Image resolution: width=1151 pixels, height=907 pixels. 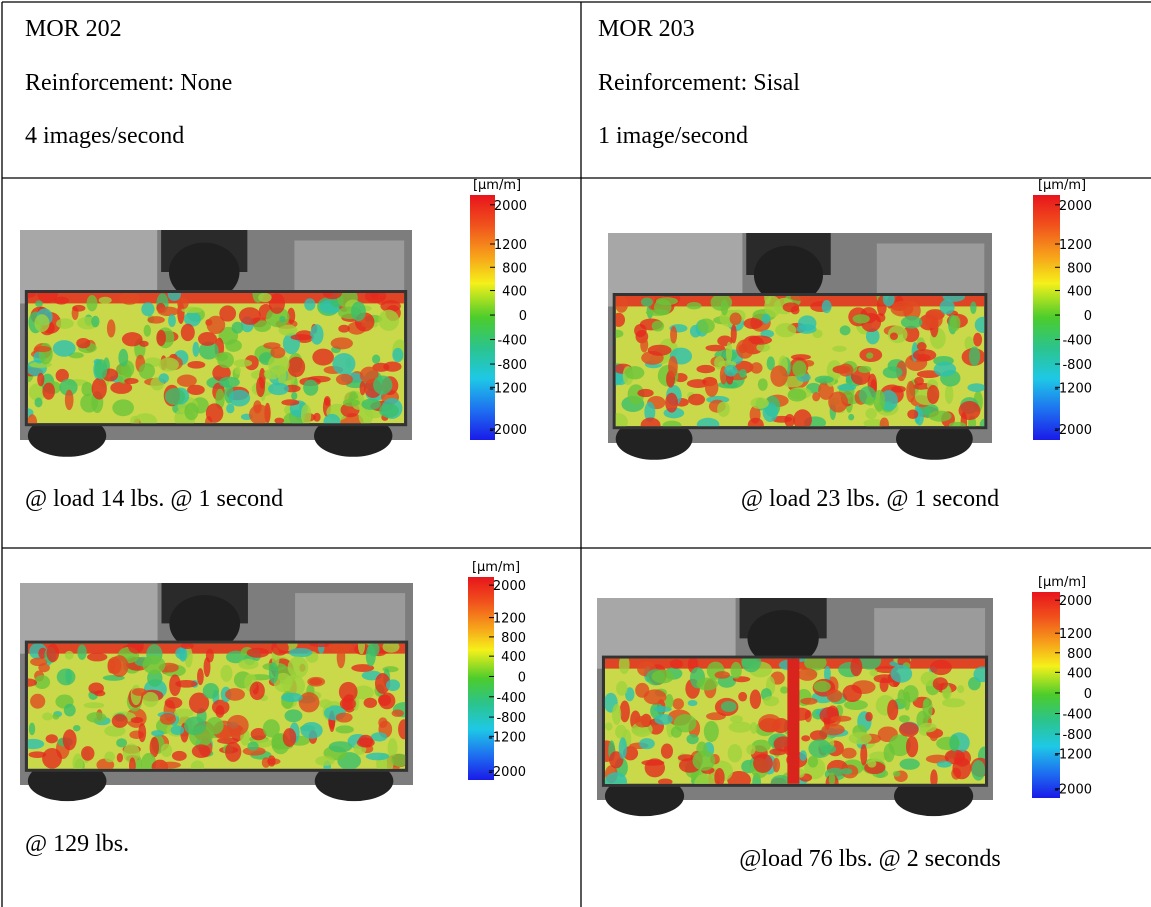 I want to click on colorbar, so click(x=1046, y=695).